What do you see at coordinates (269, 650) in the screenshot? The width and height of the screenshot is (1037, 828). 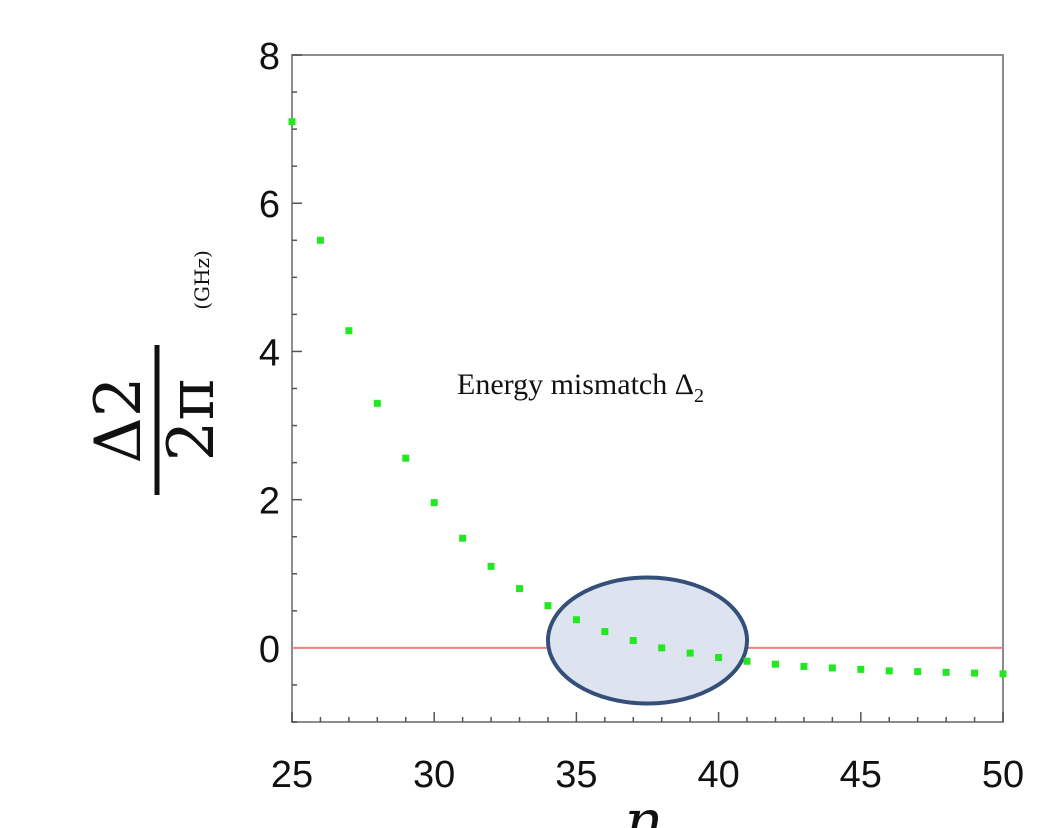 I see `y-tick-label: 0` at bounding box center [269, 650].